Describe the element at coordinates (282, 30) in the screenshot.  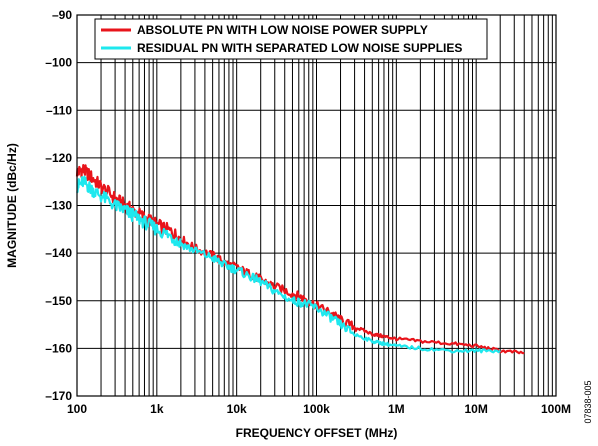
I see `legend-label: ABSOLUTE PN WITH LOW NOISE POWER SUPPLY` at that location.